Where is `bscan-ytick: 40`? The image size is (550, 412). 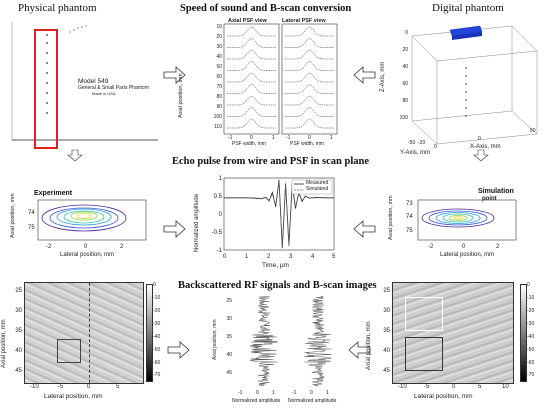 bscan-ytick: 40 is located at coordinates (386, 351).